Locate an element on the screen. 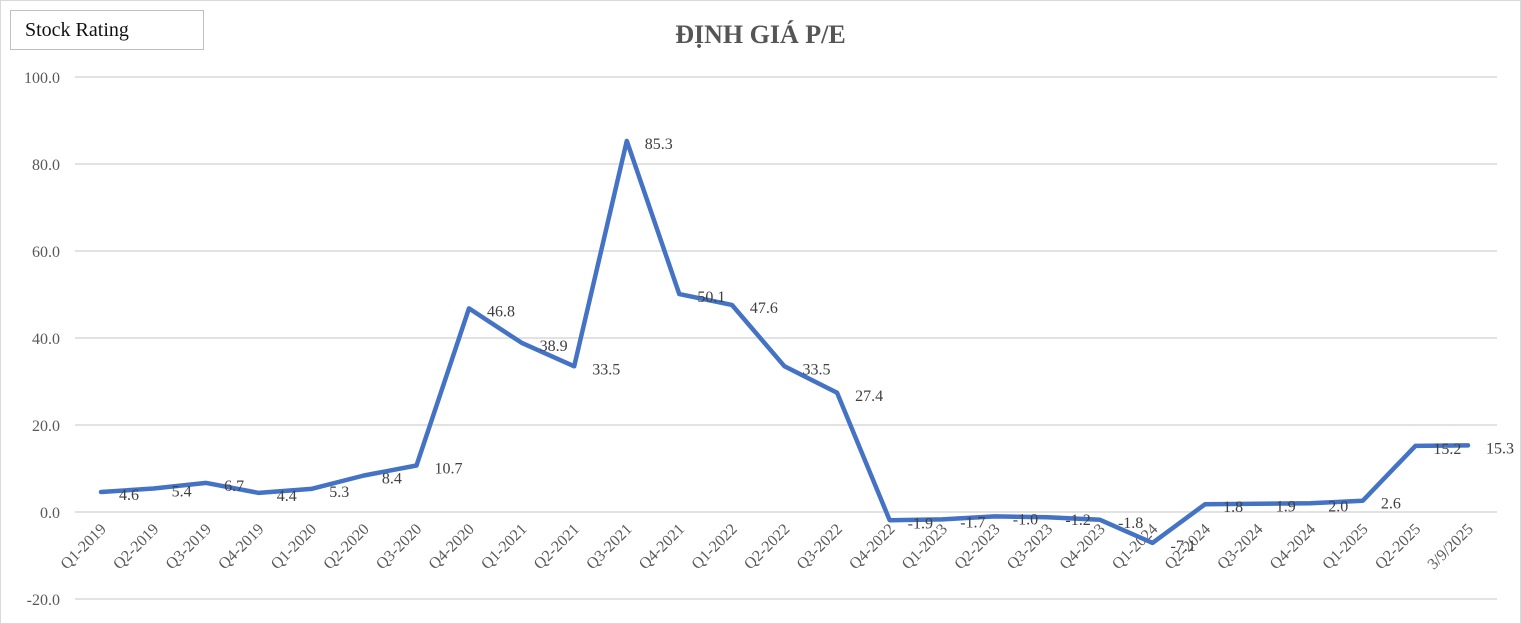 The height and width of the screenshot is (624, 1521). x-tick-label: Q2-2021 is located at coordinates (557, 547).